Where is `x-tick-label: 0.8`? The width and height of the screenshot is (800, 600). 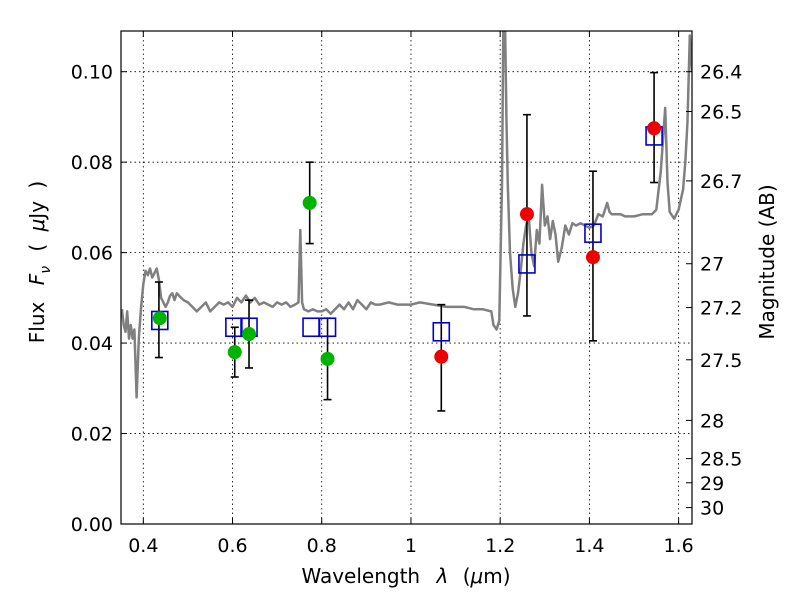
x-tick-label: 0.8 is located at coordinates (322, 546).